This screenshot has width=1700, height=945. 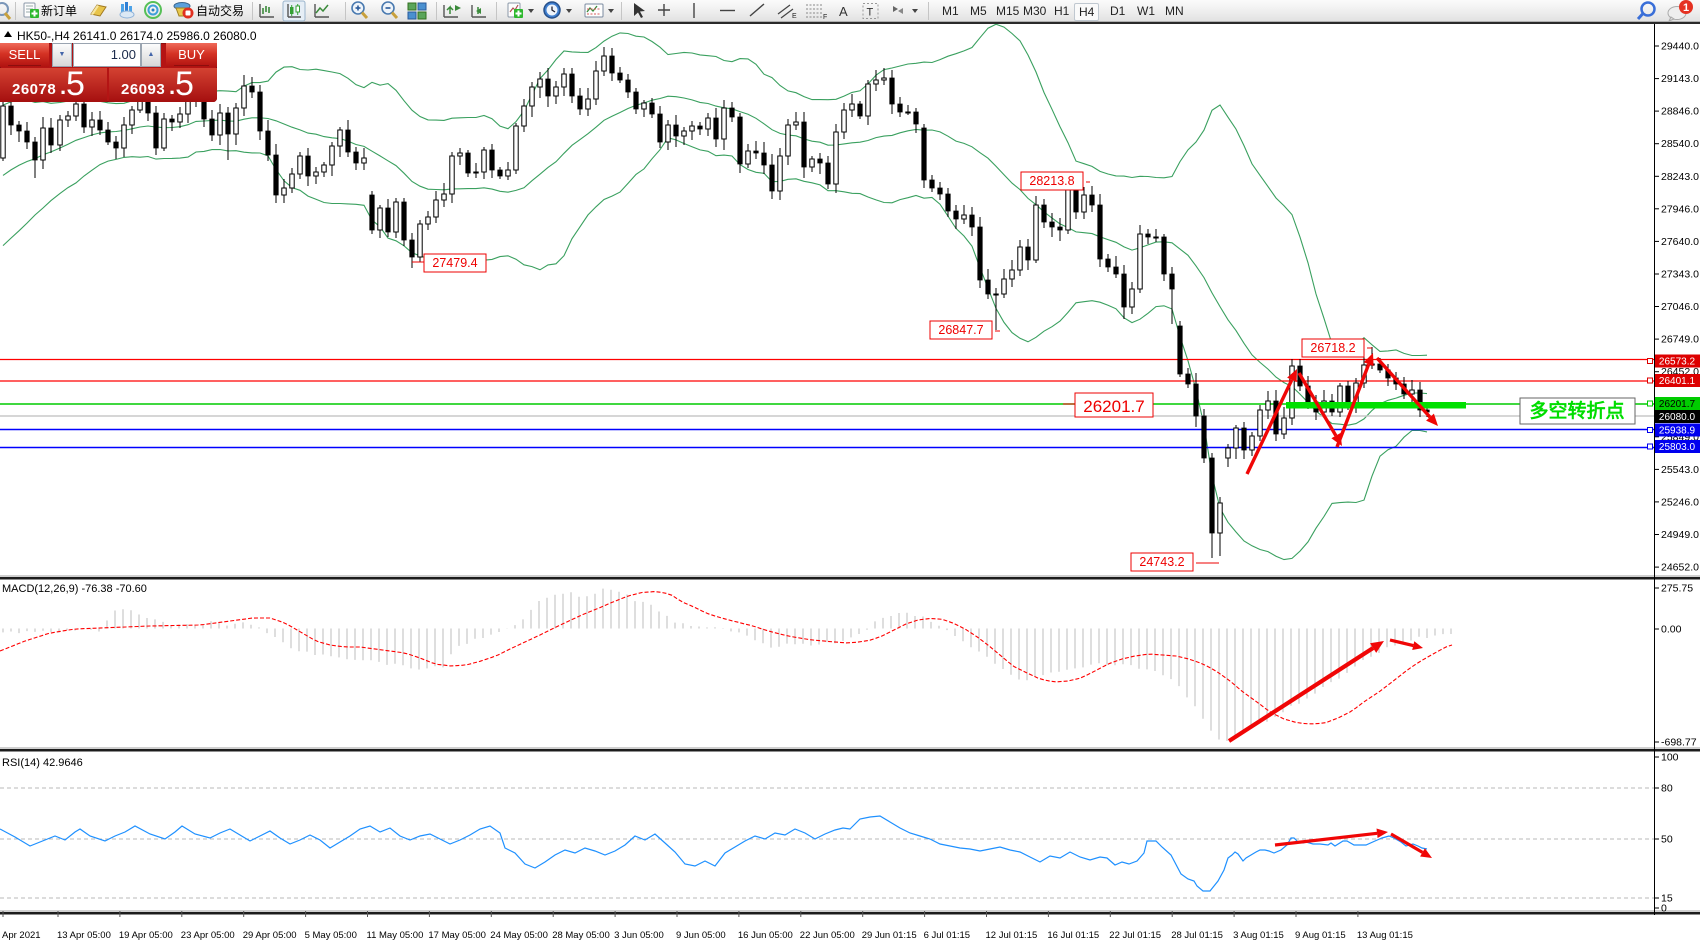 What do you see at coordinates (454, 263) in the screenshot?
I see `svg-text: 27479.4` at bounding box center [454, 263].